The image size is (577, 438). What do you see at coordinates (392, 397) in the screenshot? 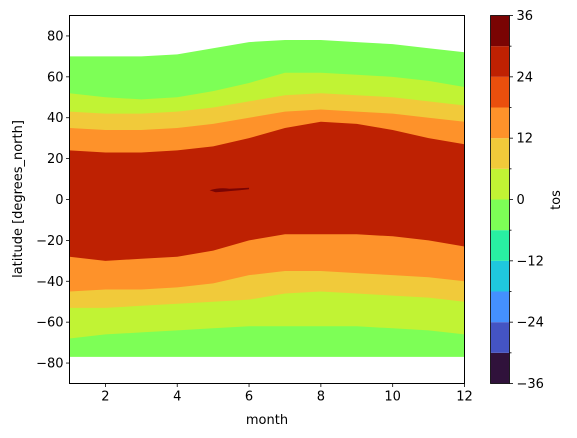
I see `x-tick-label: 10` at bounding box center [392, 397].